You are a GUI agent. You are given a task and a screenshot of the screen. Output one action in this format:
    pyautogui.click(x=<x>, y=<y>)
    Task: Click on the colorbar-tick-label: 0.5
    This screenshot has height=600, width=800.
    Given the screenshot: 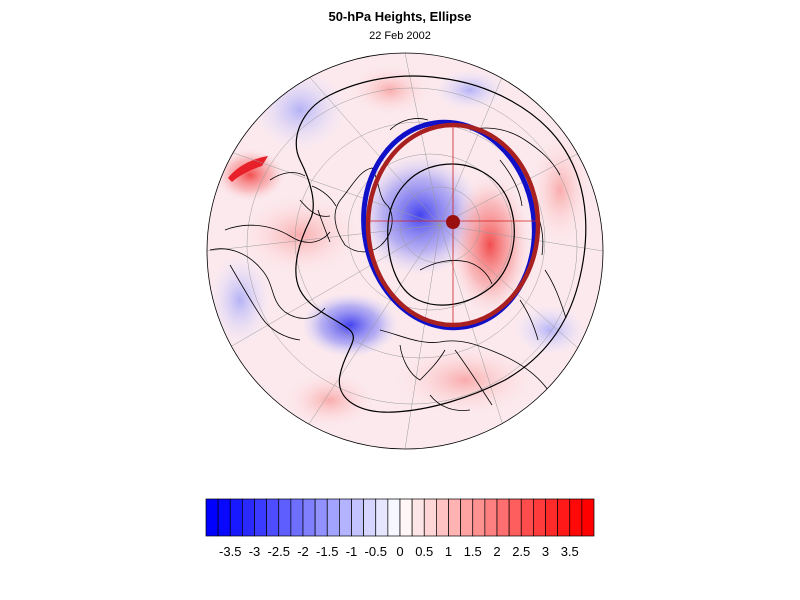 What is the action you would take?
    pyautogui.click(x=424, y=551)
    